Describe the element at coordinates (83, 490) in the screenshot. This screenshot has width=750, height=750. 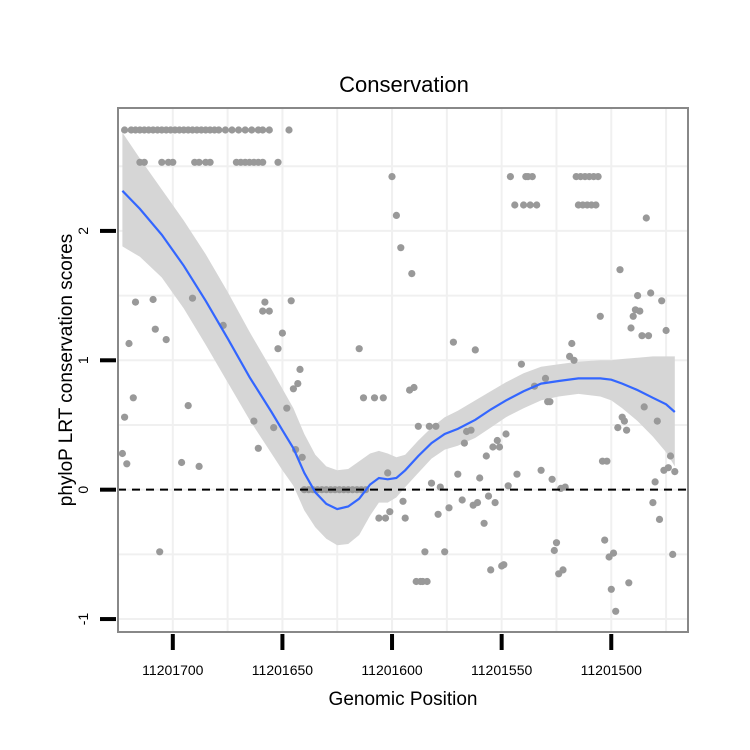
I see `y-tick-label: 0` at that location.